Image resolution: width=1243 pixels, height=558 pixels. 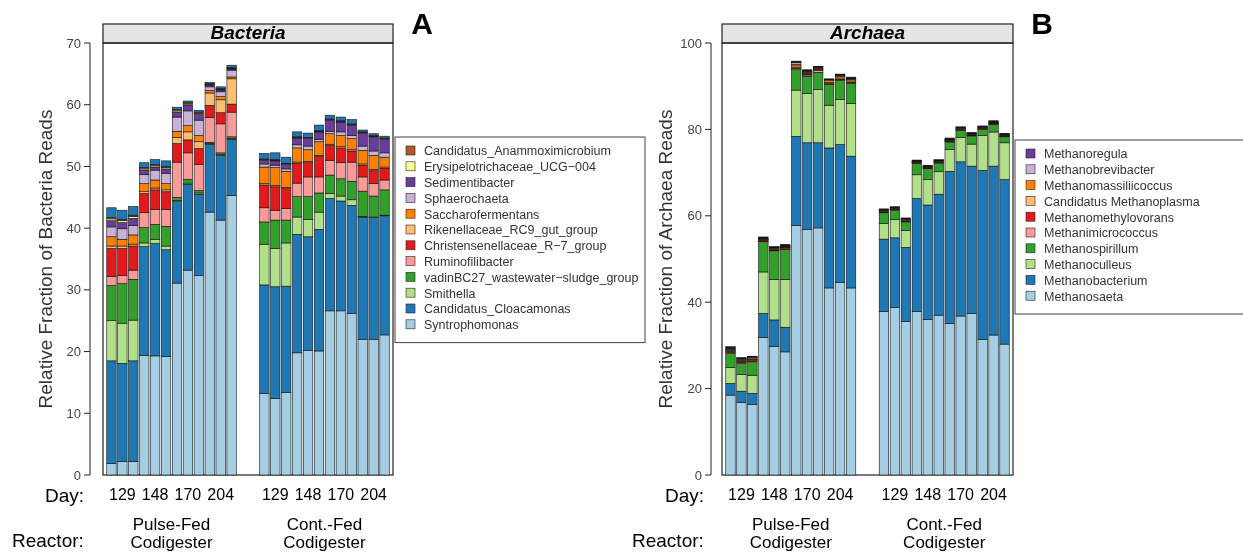 I want to click on legend-label: Syntrophomonas, so click(x=471, y=325).